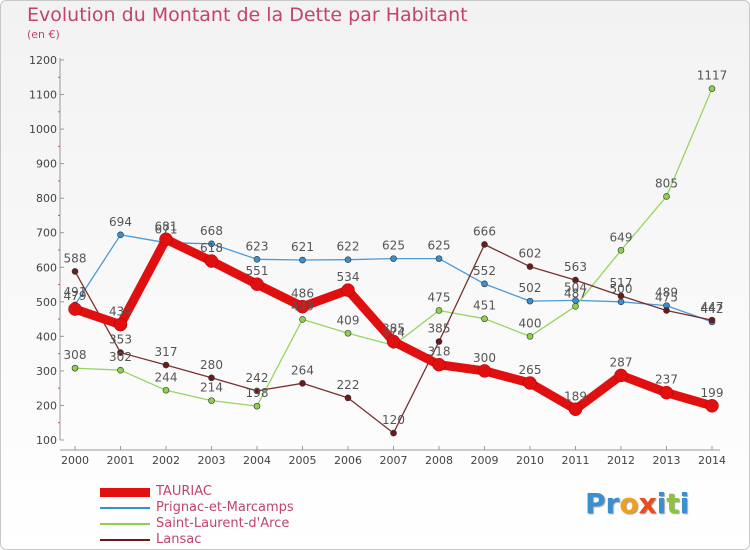  Describe the element at coordinates (257, 460) in the screenshot. I see `x-tick-label: 2004` at that location.